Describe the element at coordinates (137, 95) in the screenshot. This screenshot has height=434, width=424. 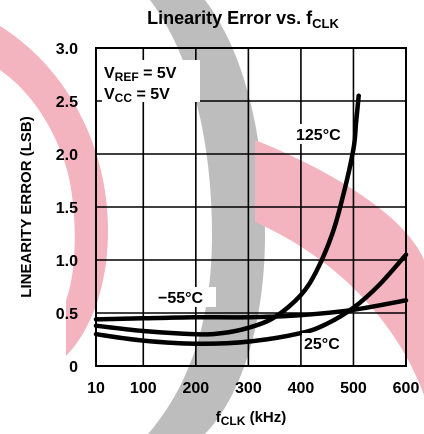
I see `vcc-condition: VCC = 5V` at that location.